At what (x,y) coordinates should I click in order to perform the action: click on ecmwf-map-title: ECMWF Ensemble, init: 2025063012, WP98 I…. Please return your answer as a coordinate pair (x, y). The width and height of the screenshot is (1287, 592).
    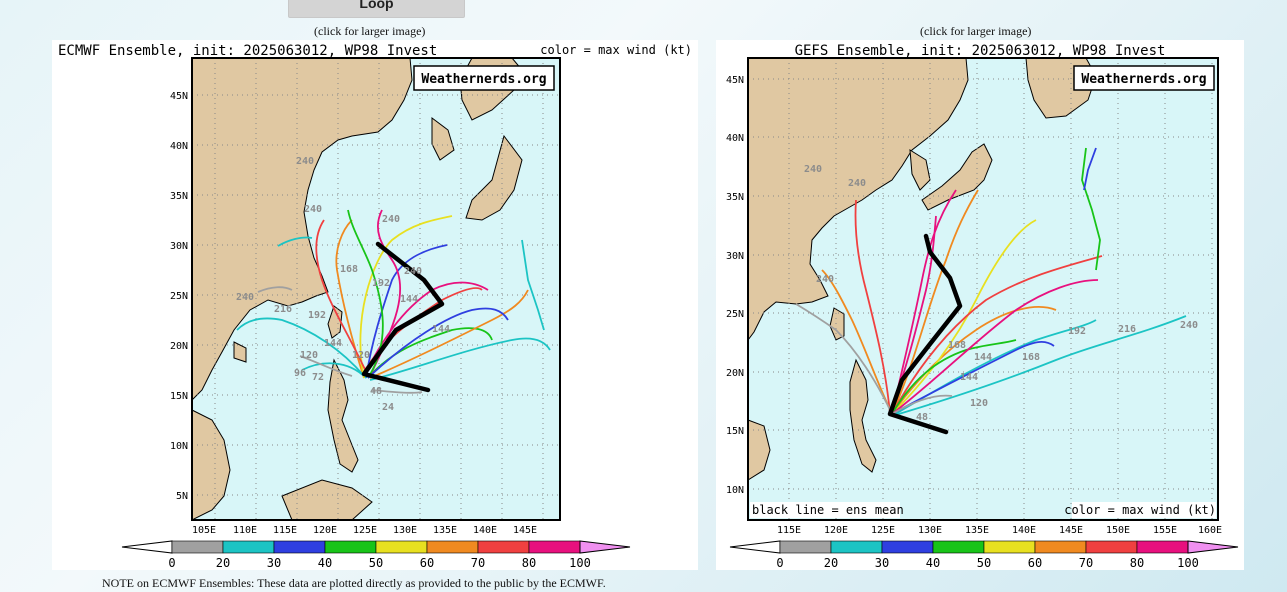
    Looking at the image, I should click on (247, 51).